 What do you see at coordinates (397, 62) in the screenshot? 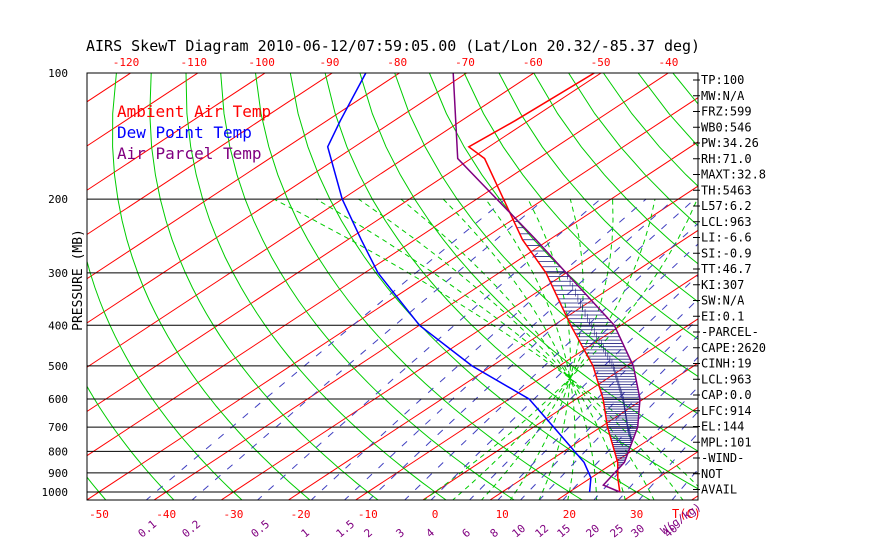
I see `temp-tick-label-top: -80` at bounding box center [397, 62].